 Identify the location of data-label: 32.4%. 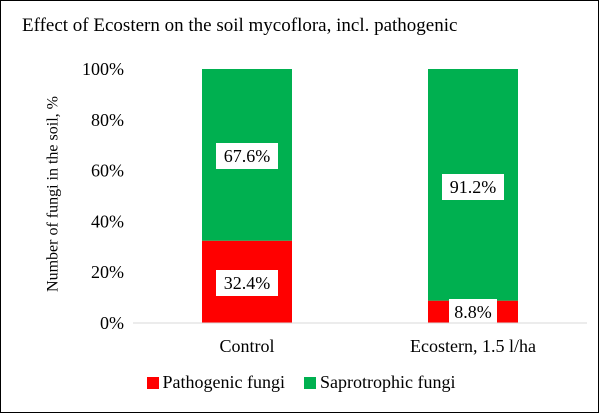
(247, 283).